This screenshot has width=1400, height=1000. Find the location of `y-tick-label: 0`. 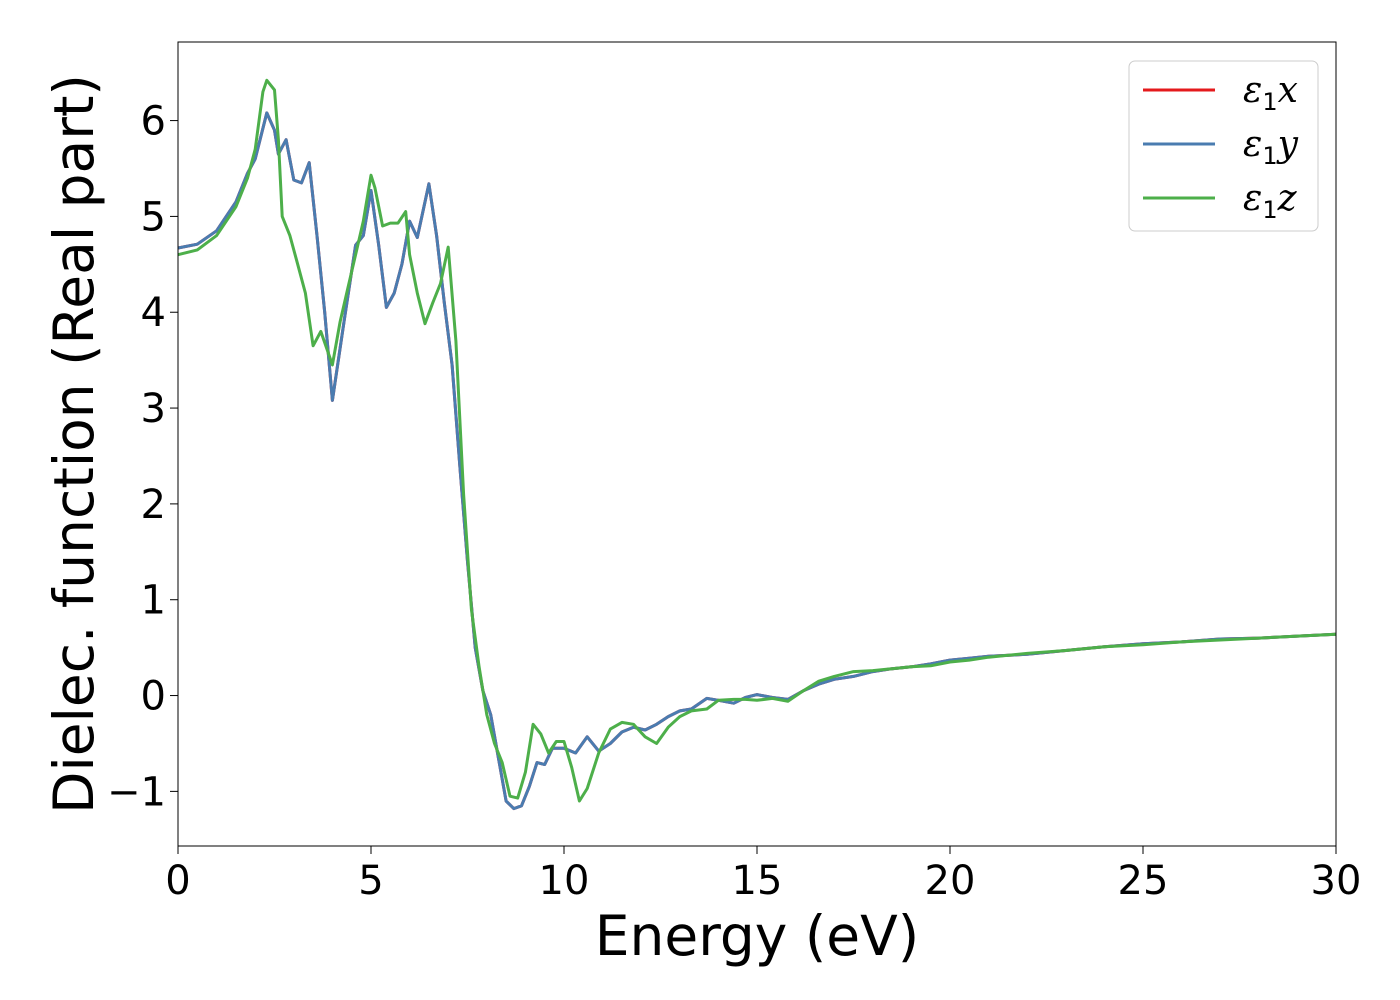

y-tick-label: 0 is located at coordinates (153, 697).